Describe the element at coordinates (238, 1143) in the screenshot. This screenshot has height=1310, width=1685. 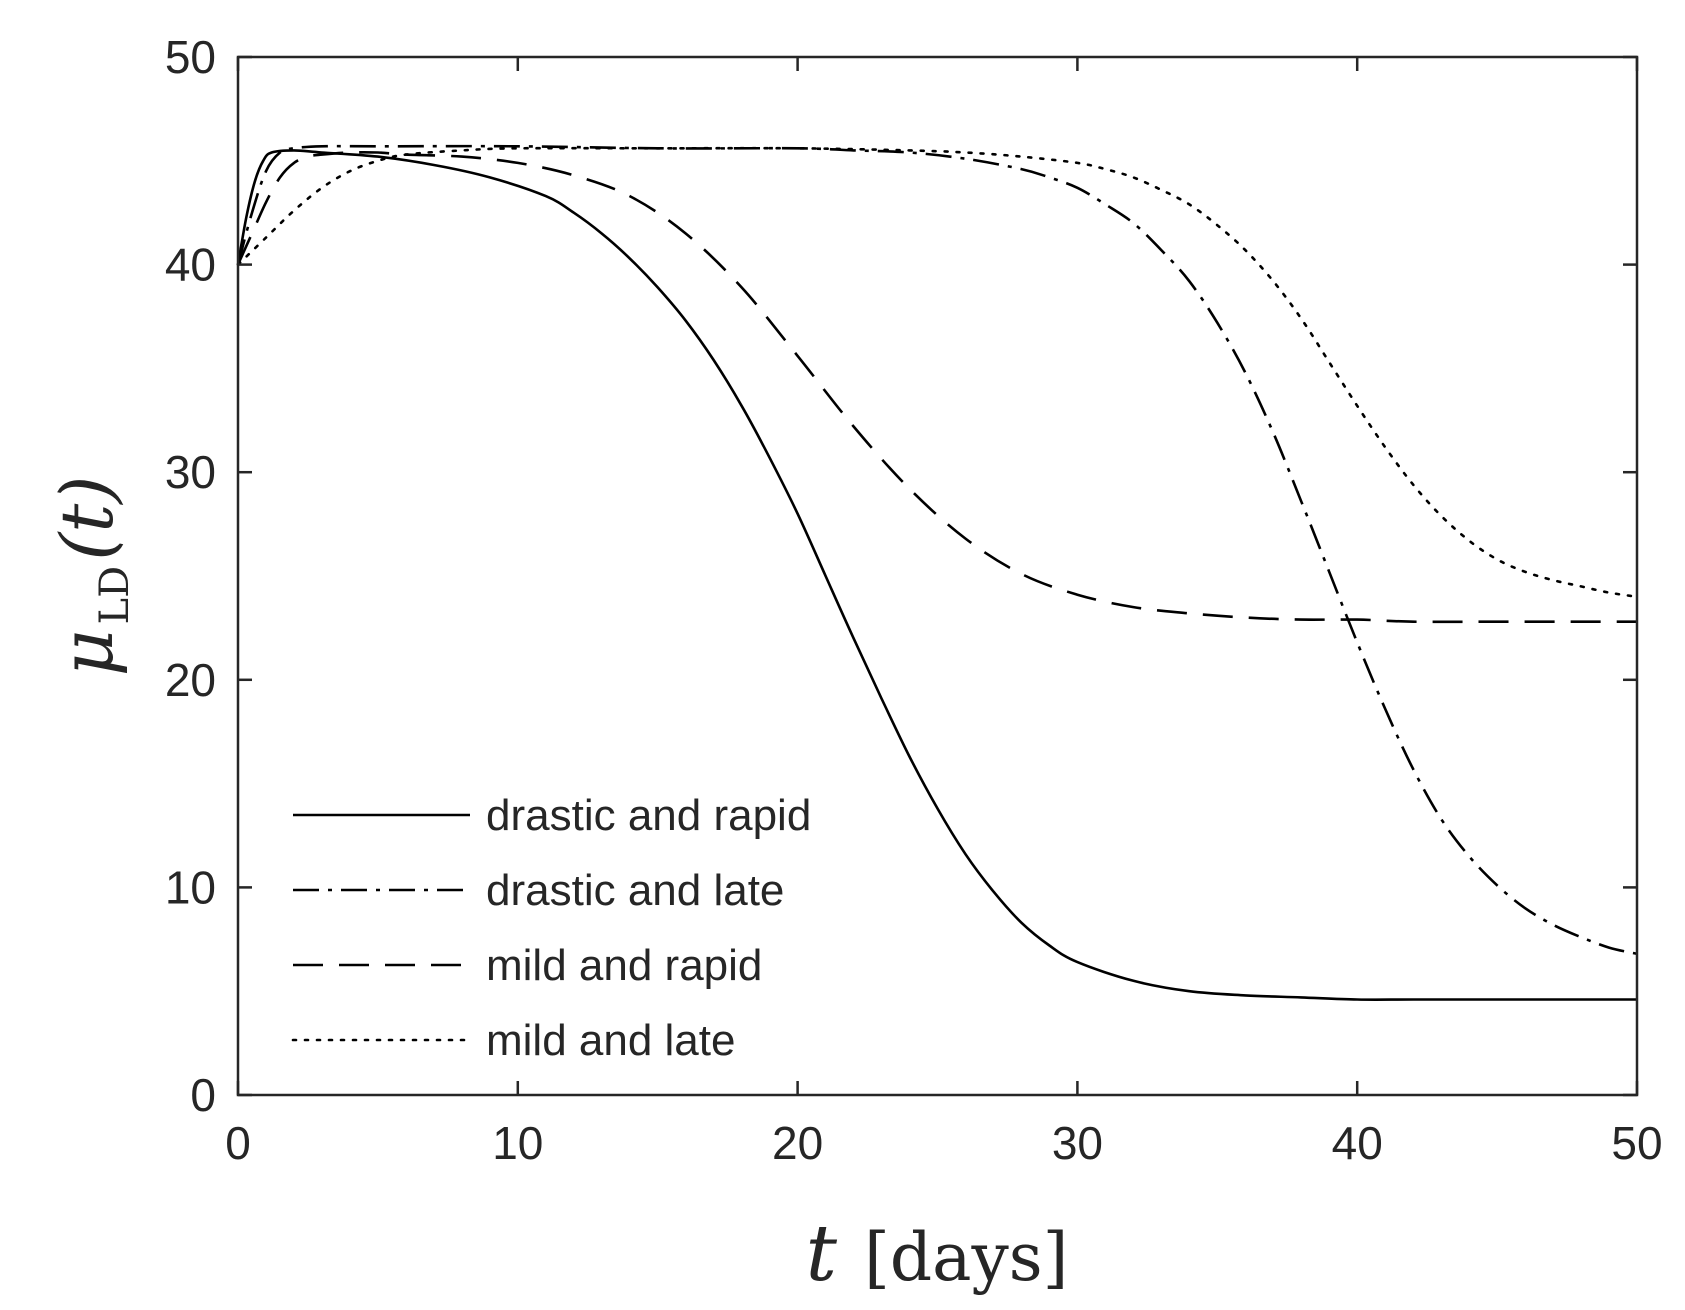
I see `x-tick-label: 0` at that location.